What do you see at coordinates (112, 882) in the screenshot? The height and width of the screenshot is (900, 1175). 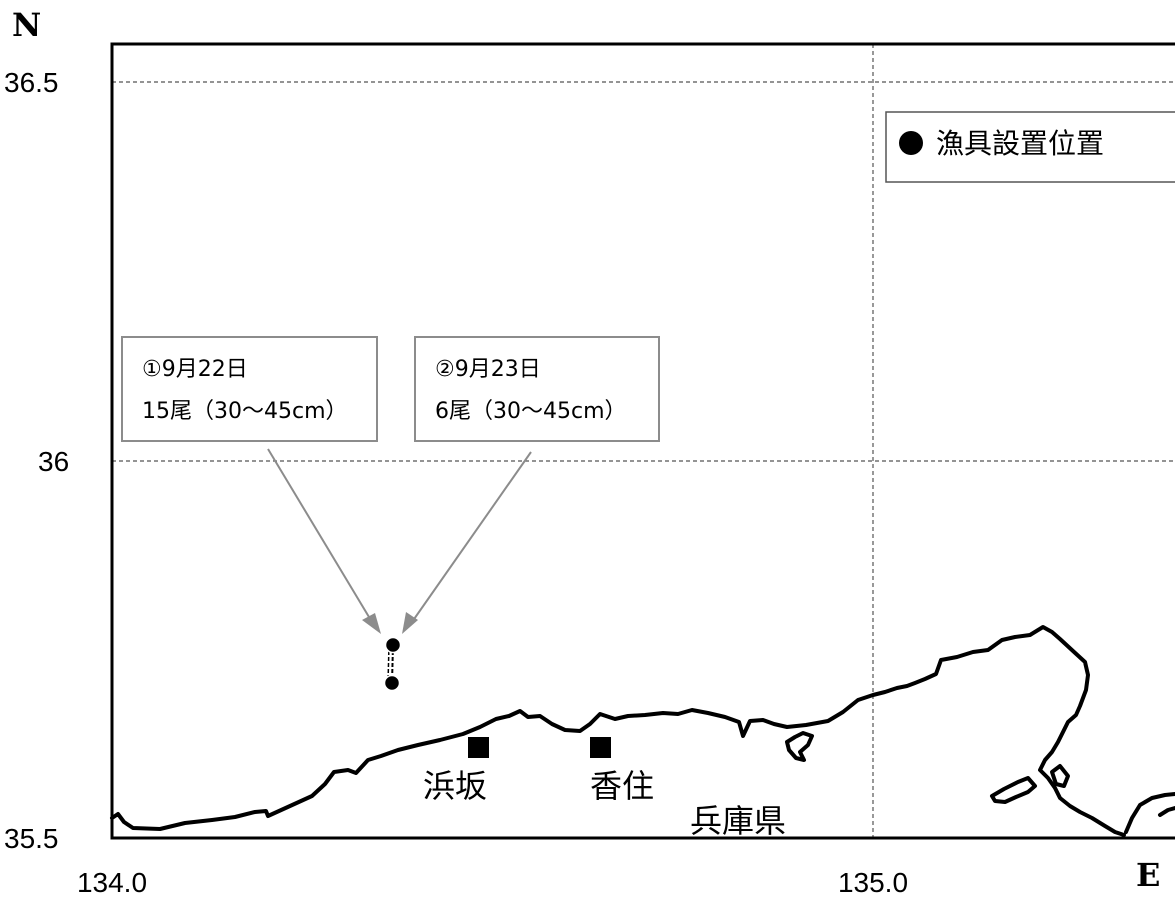 I see `x-tick-134: 134.0` at bounding box center [112, 882].